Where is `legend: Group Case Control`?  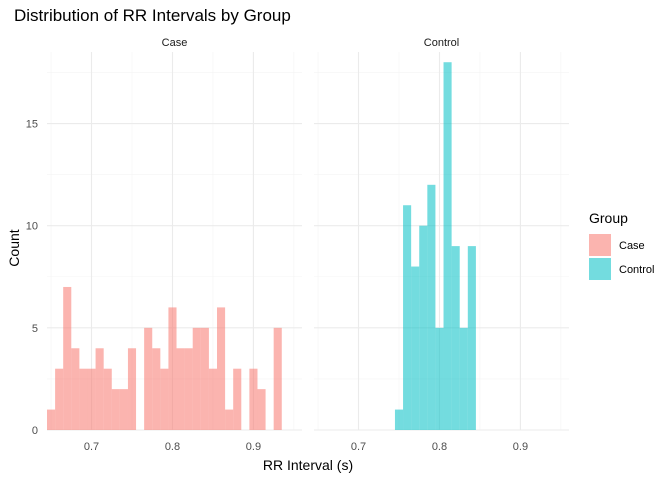 legend: Group Case Control is located at coordinates (621, 245).